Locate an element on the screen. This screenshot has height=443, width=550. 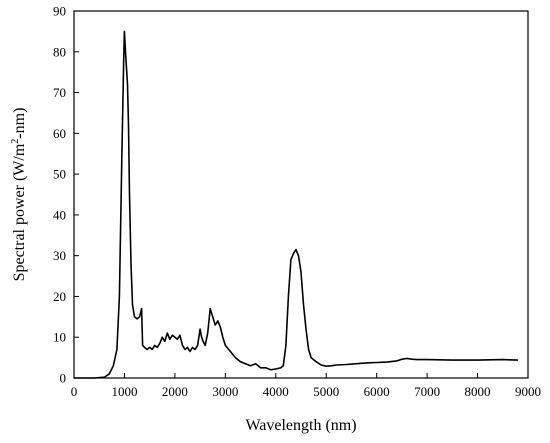
y-tick-label: 0 is located at coordinates (63, 378).